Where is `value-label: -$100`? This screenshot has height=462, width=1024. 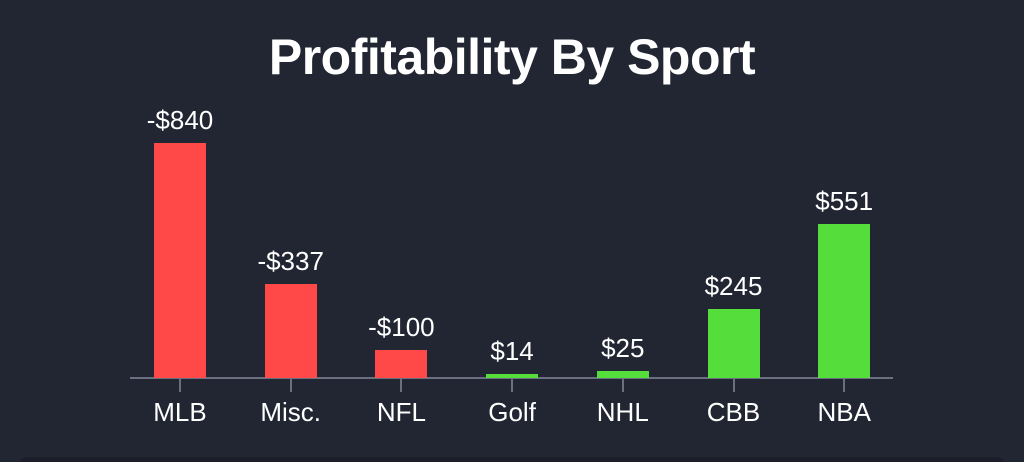 value-label: -$100 is located at coordinates (401, 327).